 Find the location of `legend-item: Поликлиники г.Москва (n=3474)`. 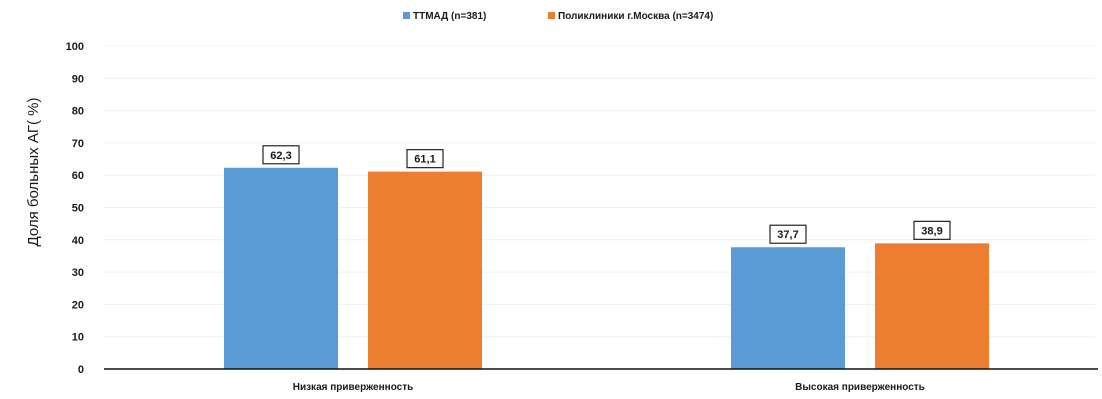

legend-item: Поликлиники г.Москва (n=3474) is located at coordinates (630, 16).